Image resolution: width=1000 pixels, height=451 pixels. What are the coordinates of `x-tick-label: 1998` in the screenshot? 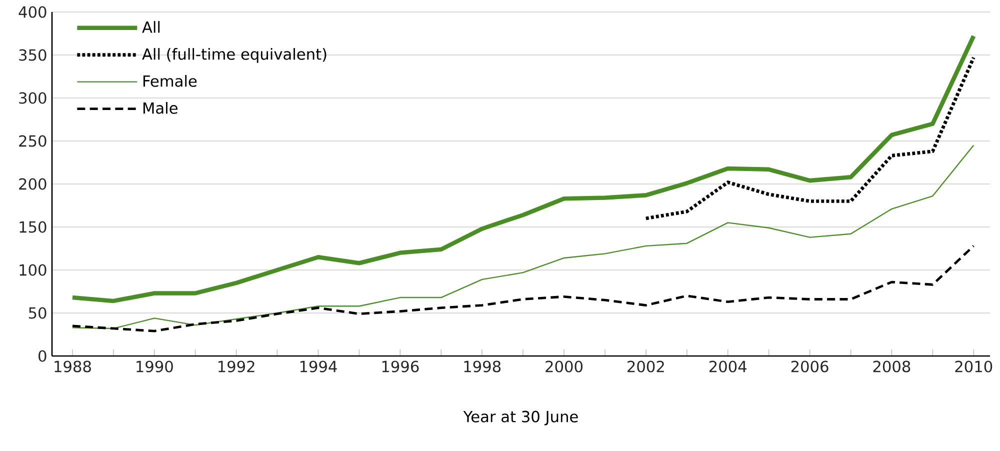 It's located at (482, 366).